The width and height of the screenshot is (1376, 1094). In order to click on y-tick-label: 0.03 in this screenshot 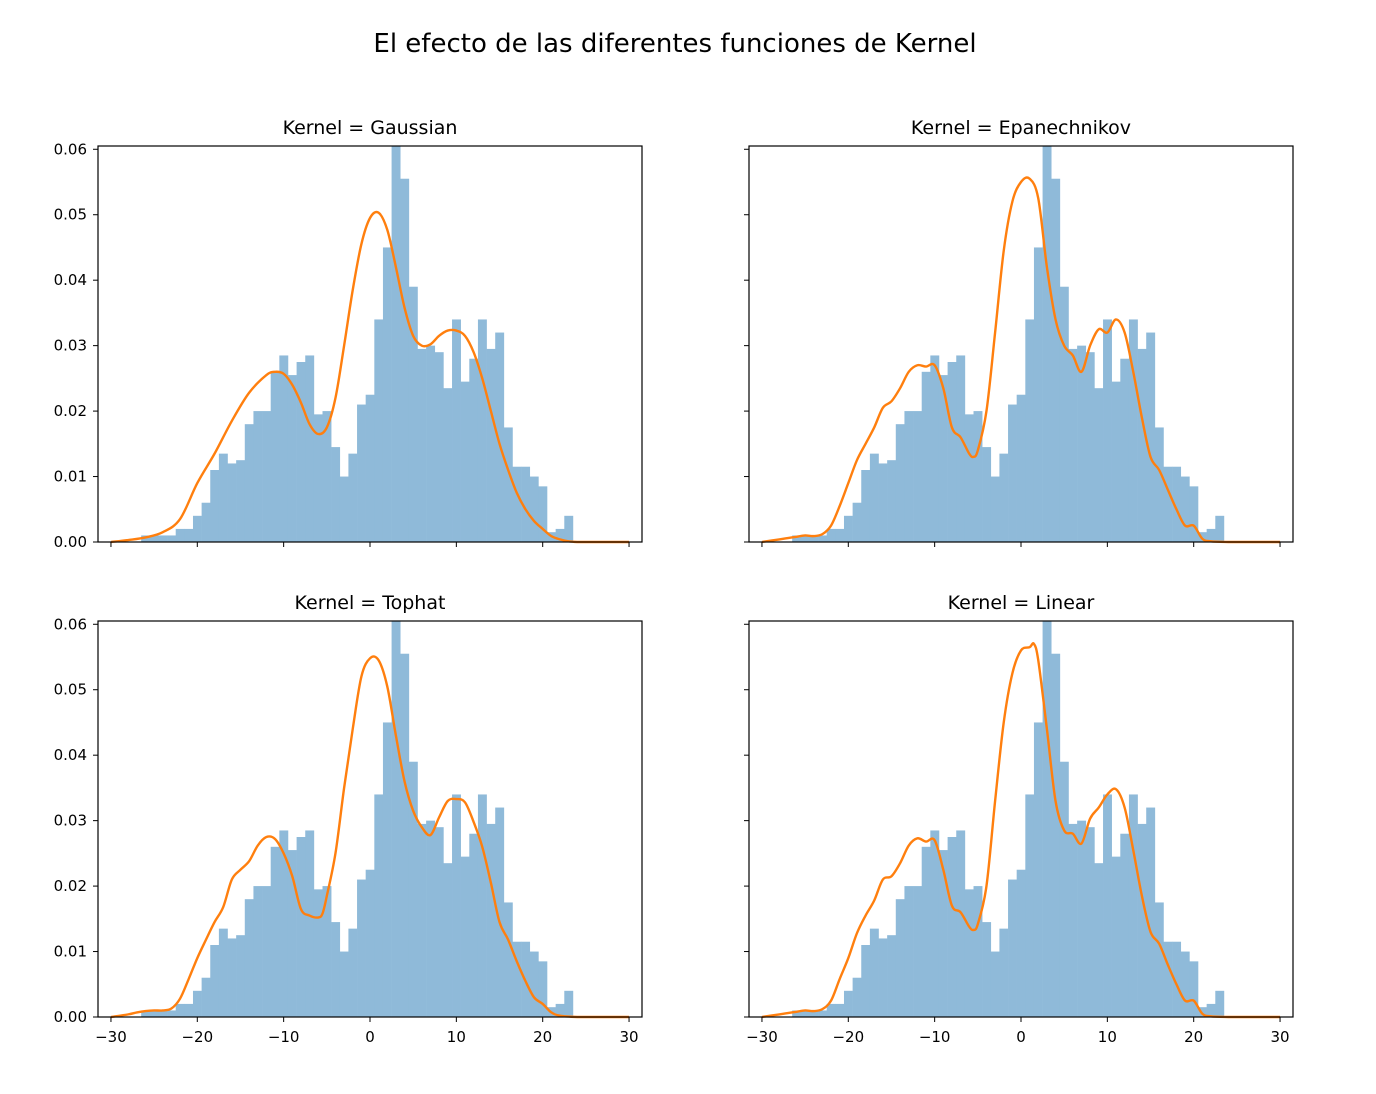, I will do `click(70, 346)`.